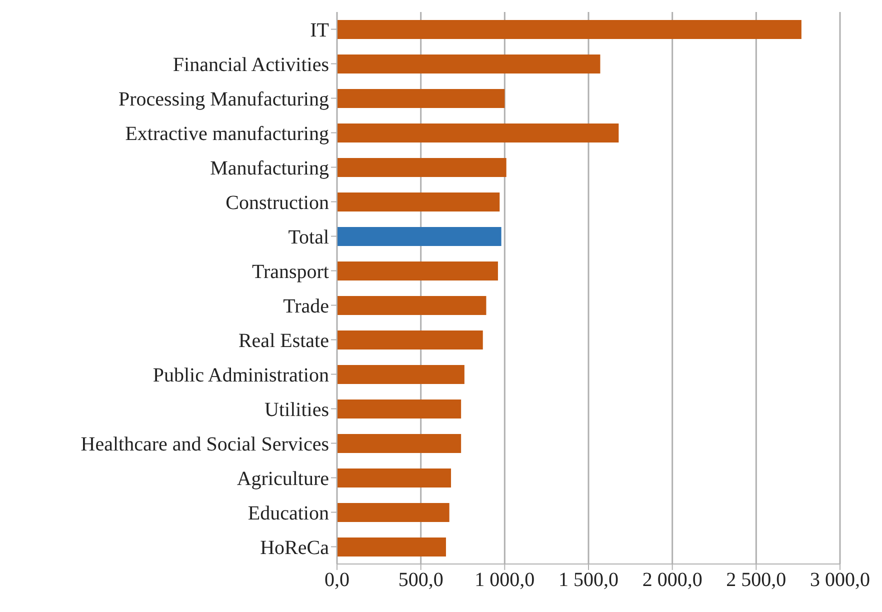  I want to click on y-tick-label: Education, so click(288, 513).